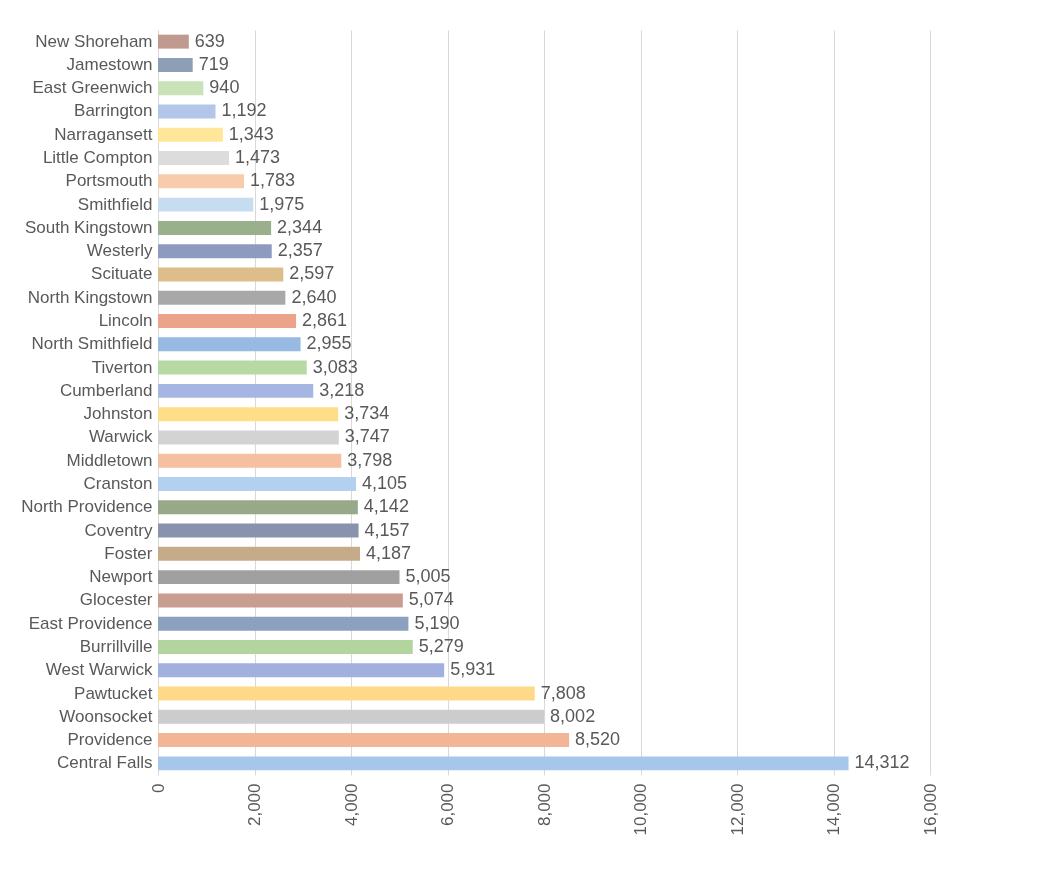 The width and height of the screenshot is (1047, 886). I want to click on data-label: 2,597, so click(312, 273).